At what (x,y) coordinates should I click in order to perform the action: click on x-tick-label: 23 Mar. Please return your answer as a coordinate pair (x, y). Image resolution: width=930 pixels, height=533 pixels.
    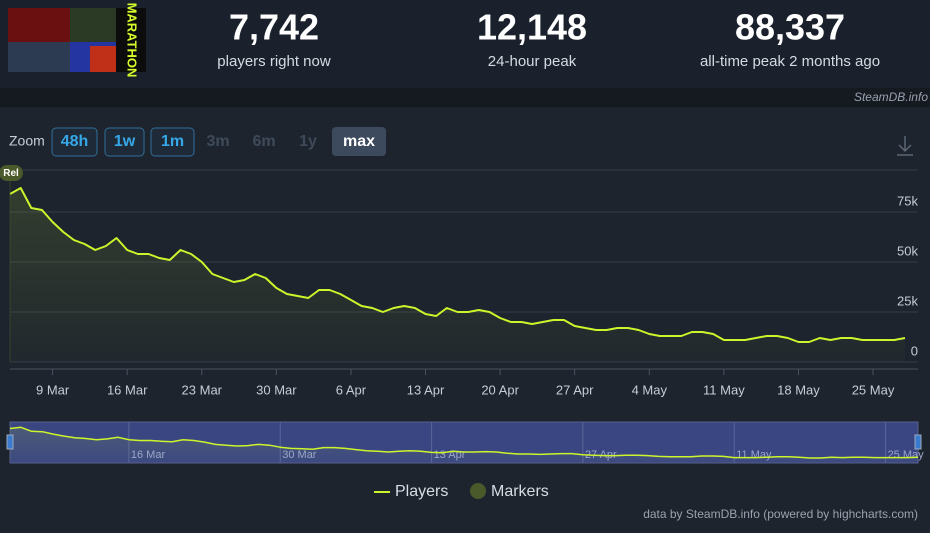
    Looking at the image, I should click on (202, 389).